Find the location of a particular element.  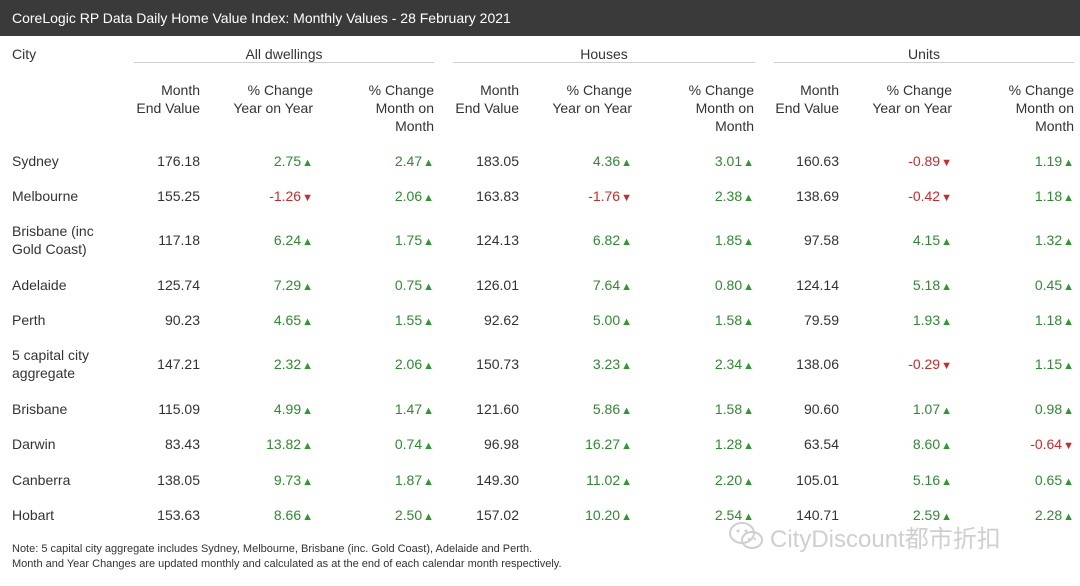

percent-change-value: 1.32 is located at coordinates (1048, 240).